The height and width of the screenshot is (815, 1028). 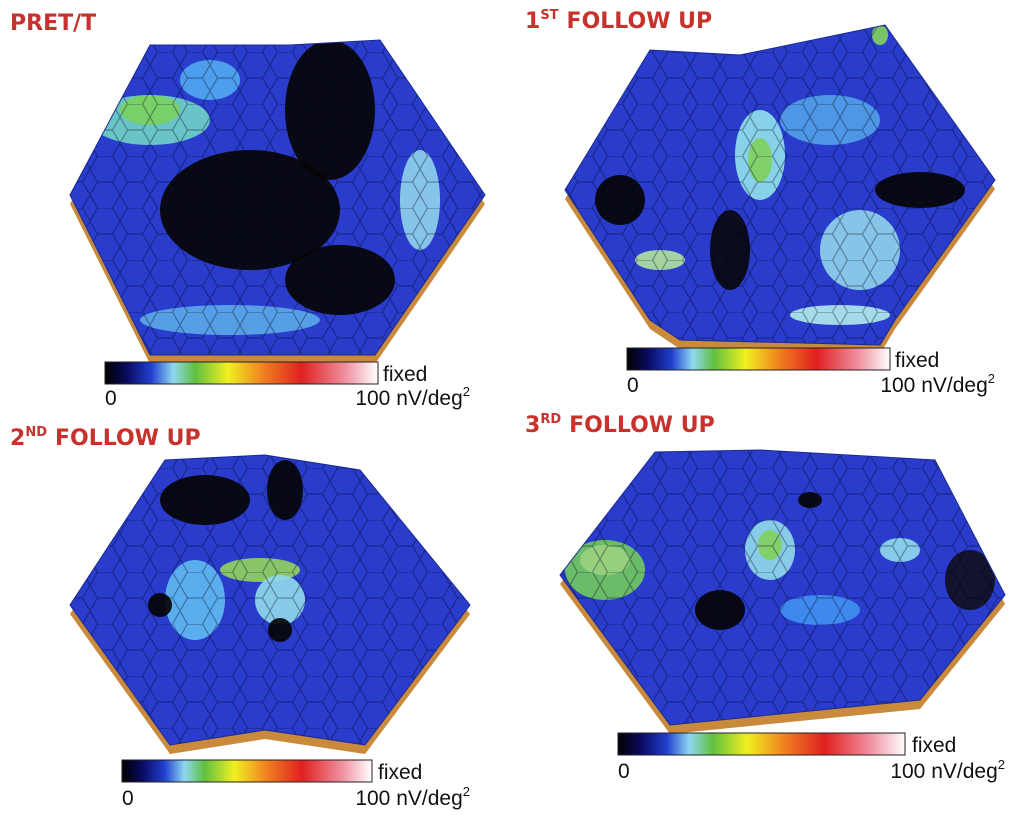 I want to click on panel-title: 1ST FOLLOW UP, so click(x=618, y=21).